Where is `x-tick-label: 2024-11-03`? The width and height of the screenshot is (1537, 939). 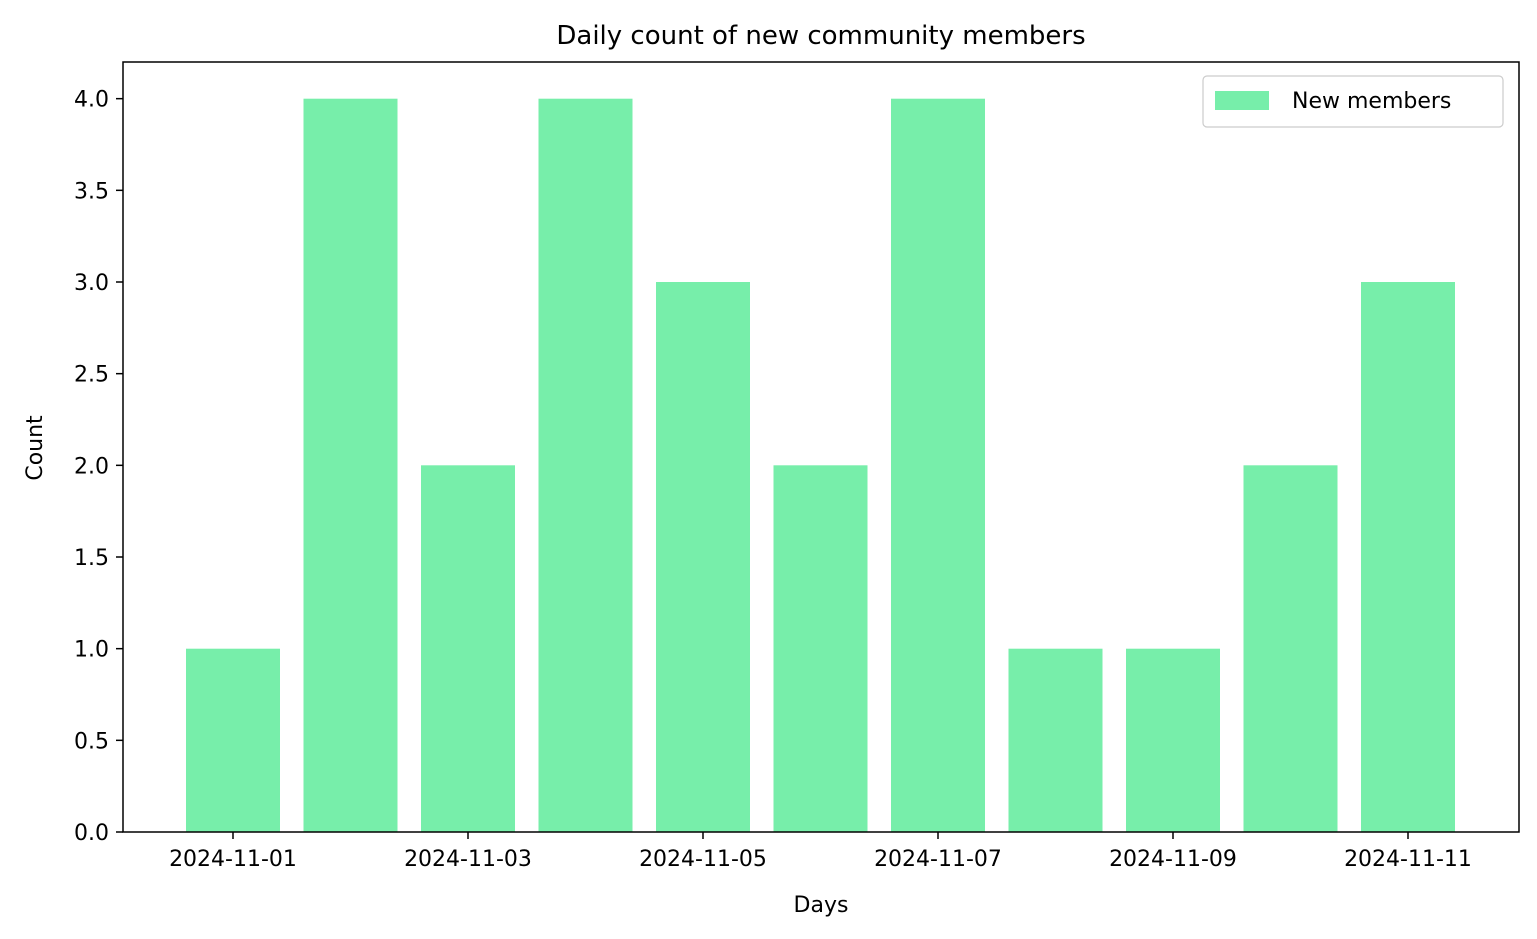 x-tick-label: 2024-11-03 is located at coordinates (468, 859).